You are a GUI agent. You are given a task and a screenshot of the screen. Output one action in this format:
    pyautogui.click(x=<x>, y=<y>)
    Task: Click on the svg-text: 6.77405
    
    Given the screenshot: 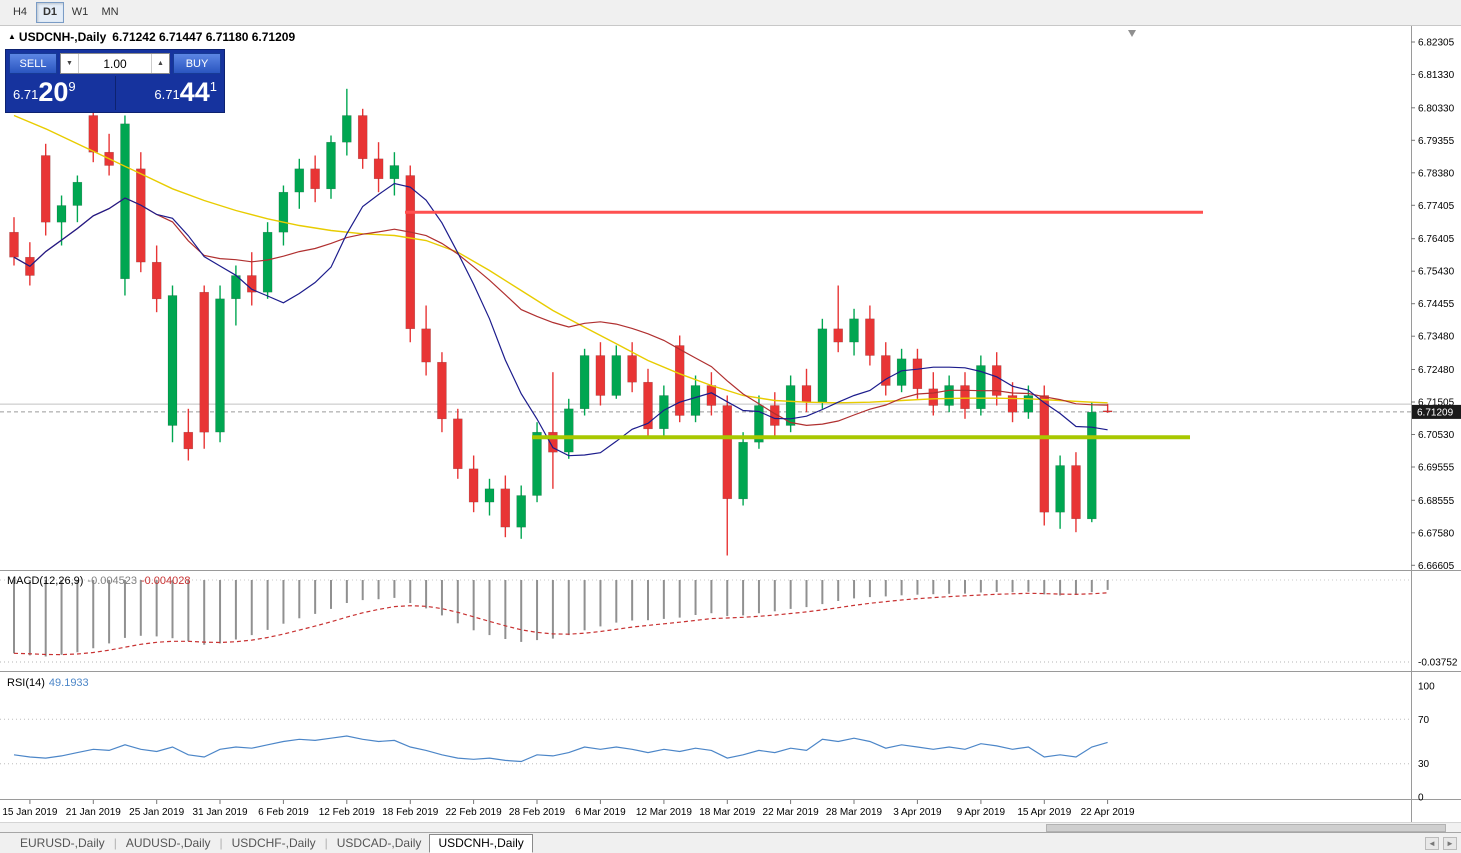 What is the action you would take?
    pyautogui.click(x=1436, y=206)
    